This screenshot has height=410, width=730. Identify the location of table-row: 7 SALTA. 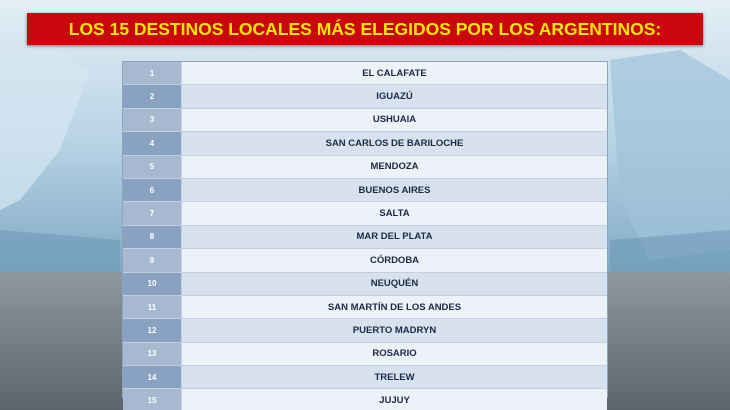
(365, 213).